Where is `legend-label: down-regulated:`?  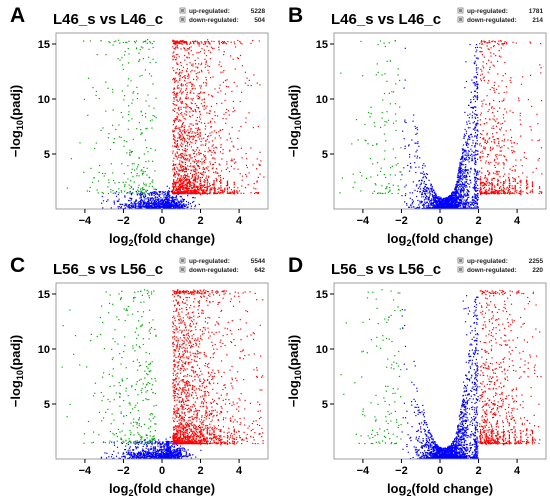
legend-label: down-regulated: is located at coordinates (214, 20).